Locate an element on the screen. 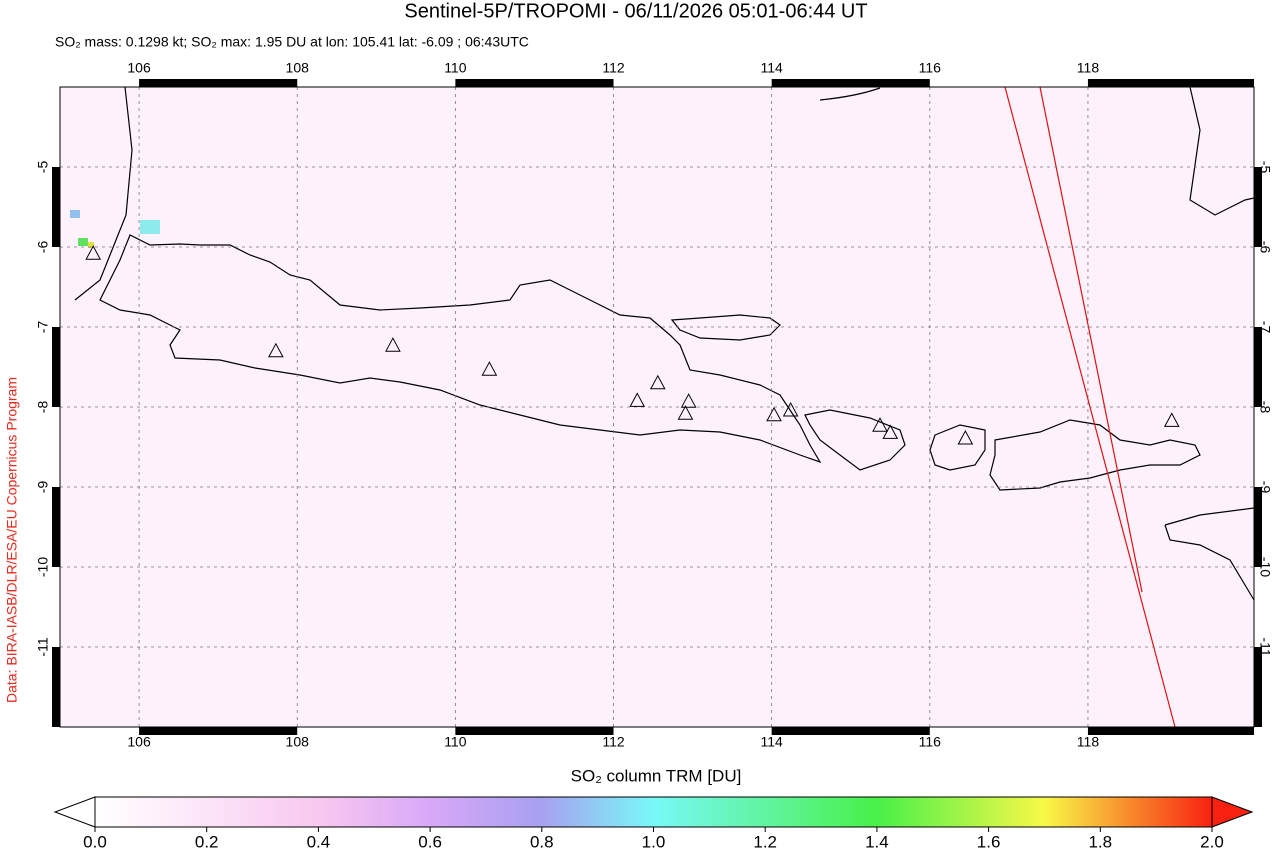 The image size is (1272, 858). colorbar-tick-label: 1.2 is located at coordinates (765, 841).